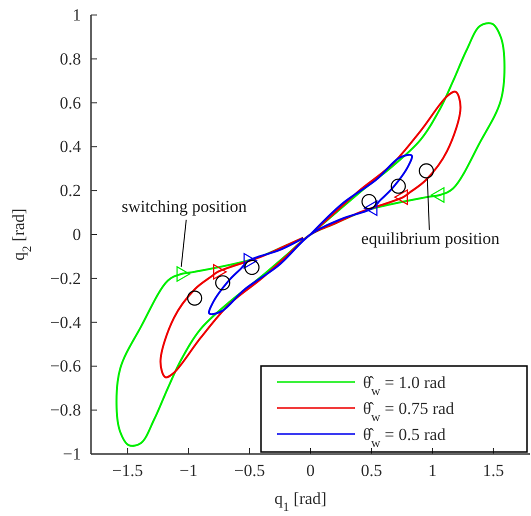  What do you see at coordinates (404, 385) in the screenshot?
I see `legend-label: θ̂$_{w}$ = 1.0 rad` at bounding box center [404, 385].